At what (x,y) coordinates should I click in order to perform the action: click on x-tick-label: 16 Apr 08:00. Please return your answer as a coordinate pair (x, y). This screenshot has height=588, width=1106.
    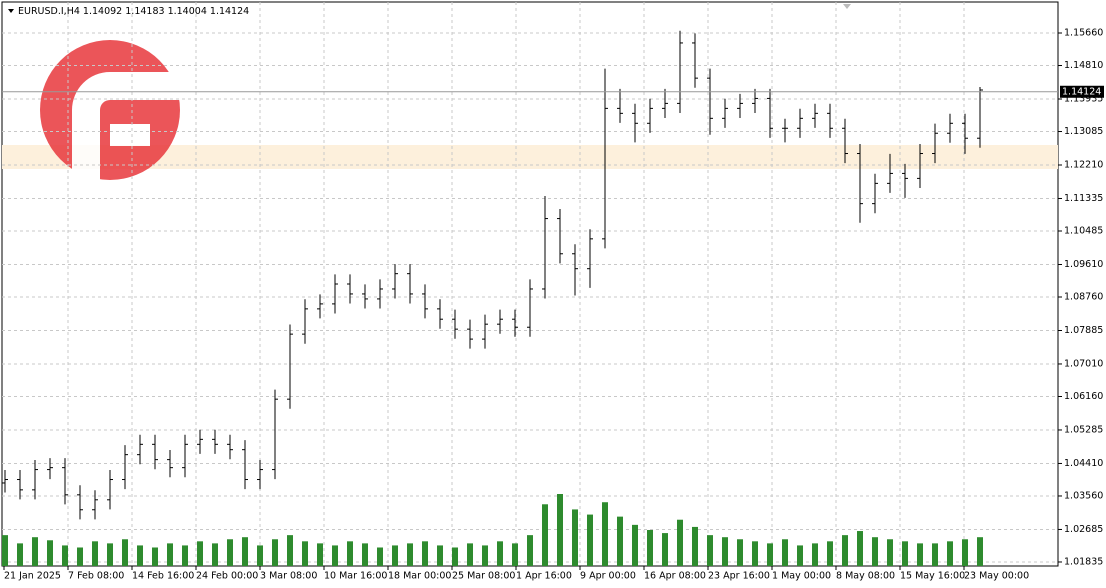
    Looking at the image, I should click on (675, 576).